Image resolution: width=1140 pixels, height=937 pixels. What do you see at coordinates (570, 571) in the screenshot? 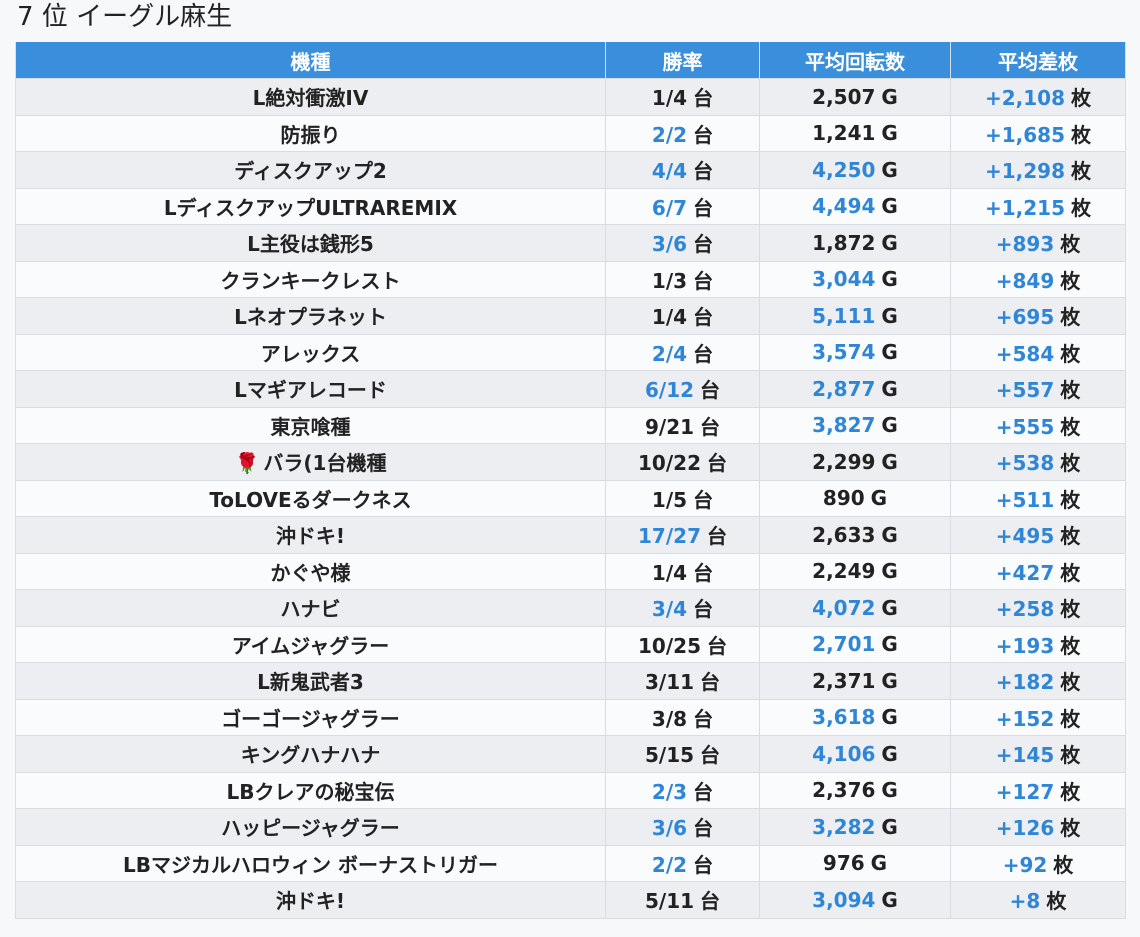
I see `table-row: かぐや様 1/4 台 2,249 G +427 枚` at bounding box center [570, 571].